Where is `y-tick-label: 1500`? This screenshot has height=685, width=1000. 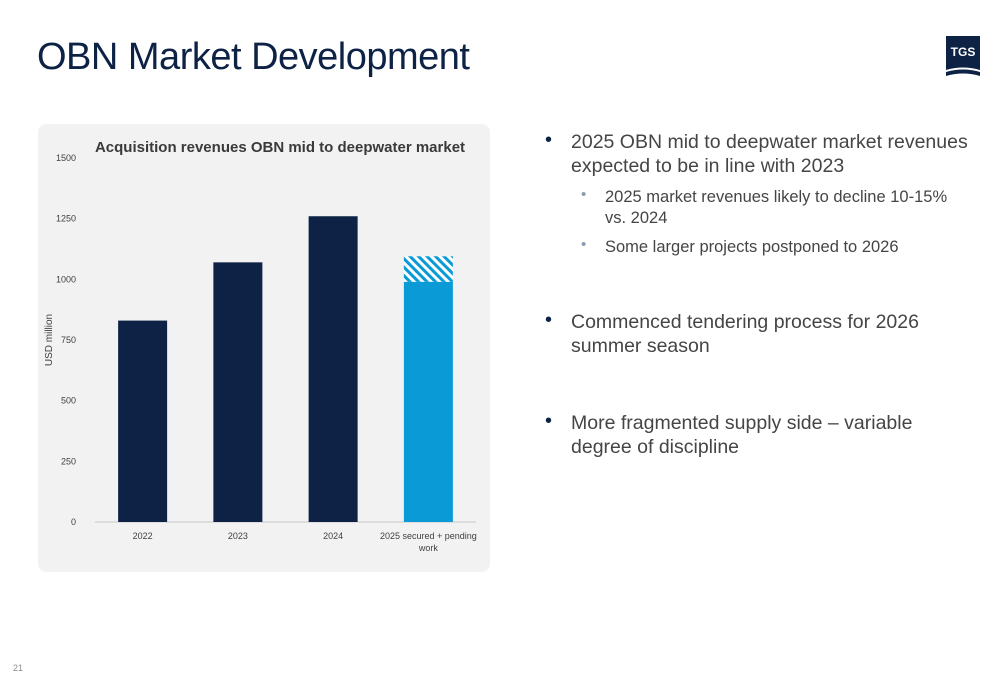
y-tick-label: 1500 is located at coordinates (66, 158).